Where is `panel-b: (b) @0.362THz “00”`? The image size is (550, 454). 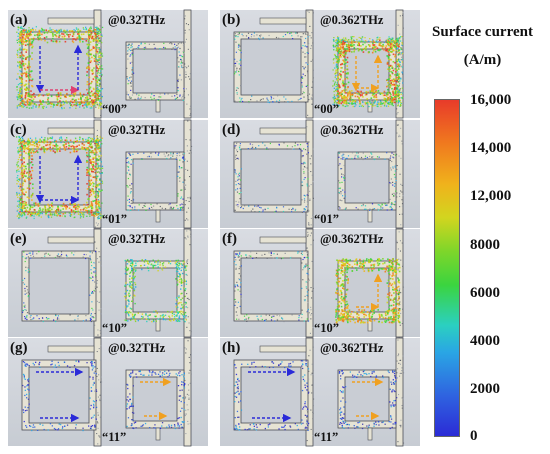
panel-b: (b) @0.362THz “00” is located at coordinates (320, 64).